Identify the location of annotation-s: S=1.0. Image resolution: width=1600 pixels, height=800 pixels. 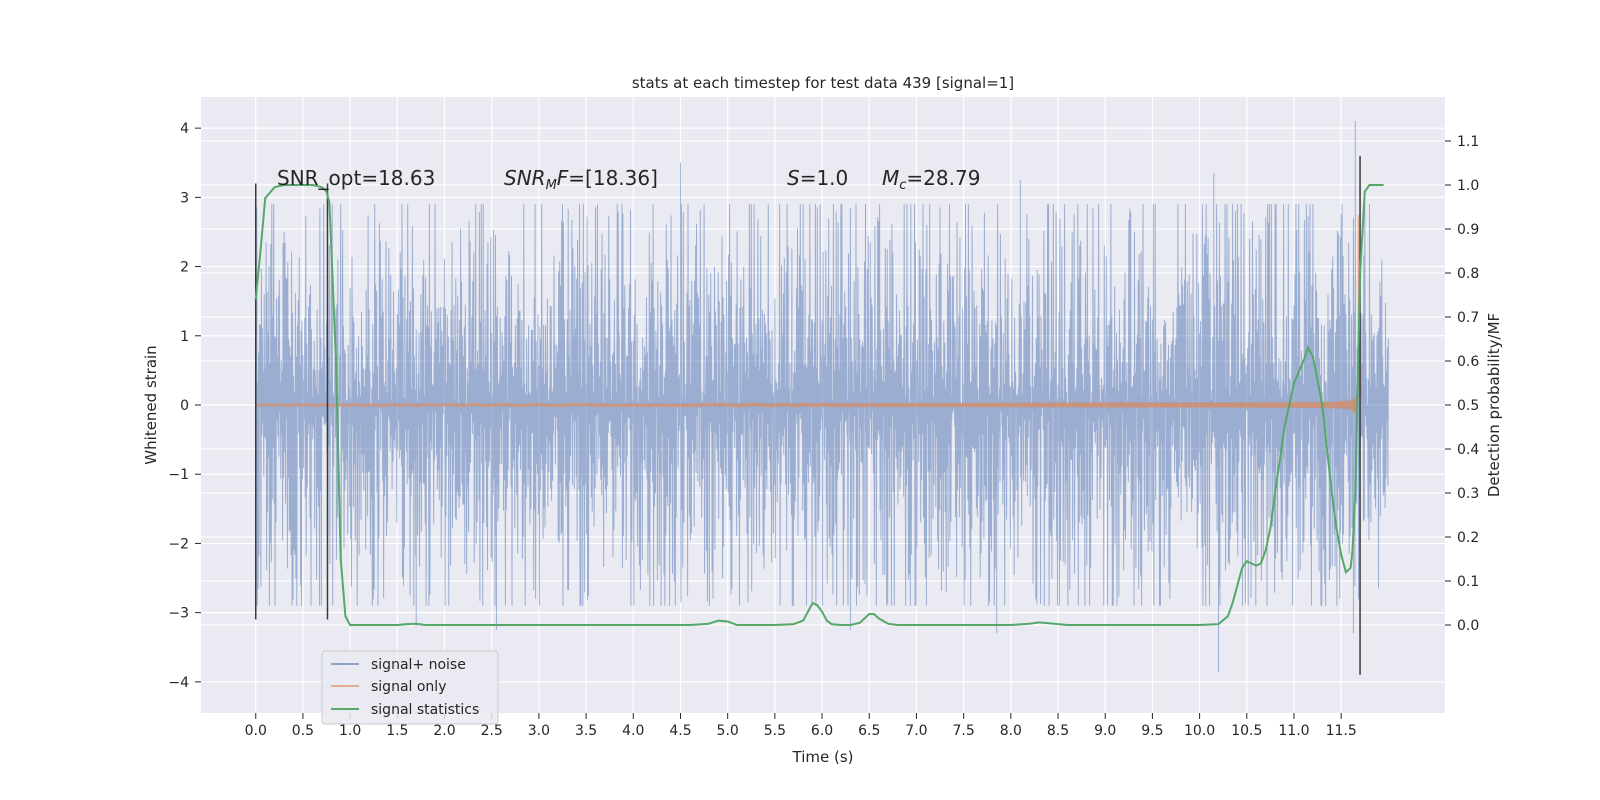
(817, 178).